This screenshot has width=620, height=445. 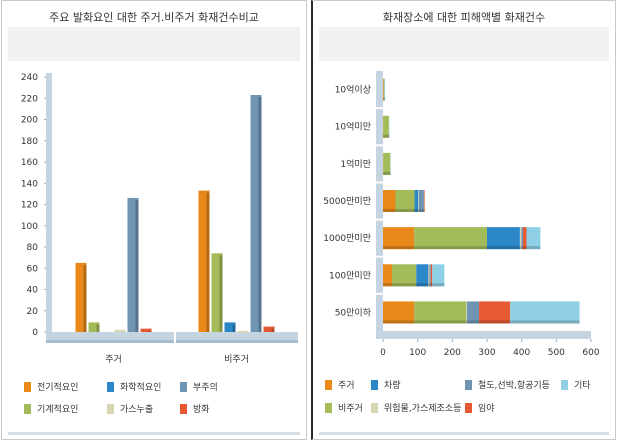 What do you see at coordinates (29, 99) in the screenshot?
I see `y-tick-label: 220` at bounding box center [29, 99].